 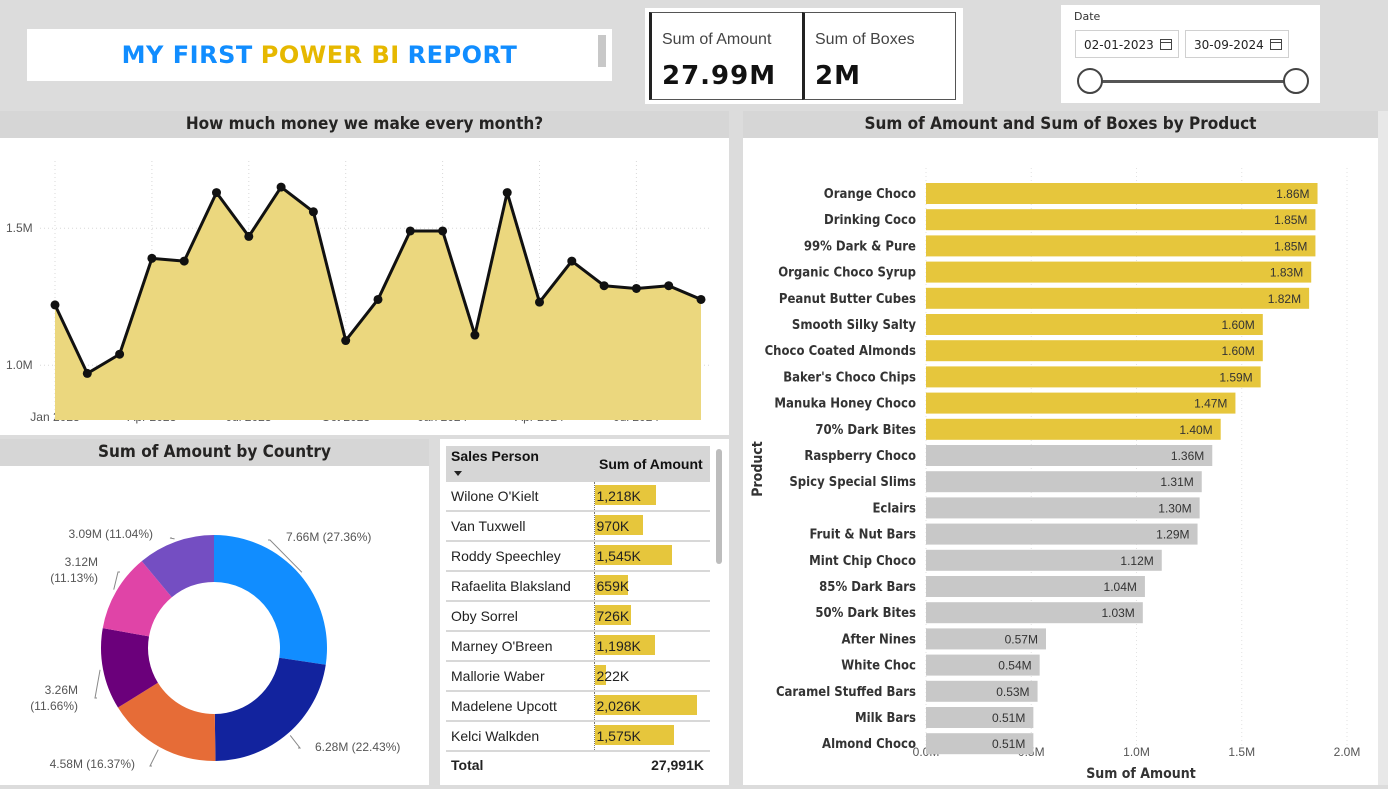 I want to click on x-tick-label: 1.5M, so click(x=1241, y=752).